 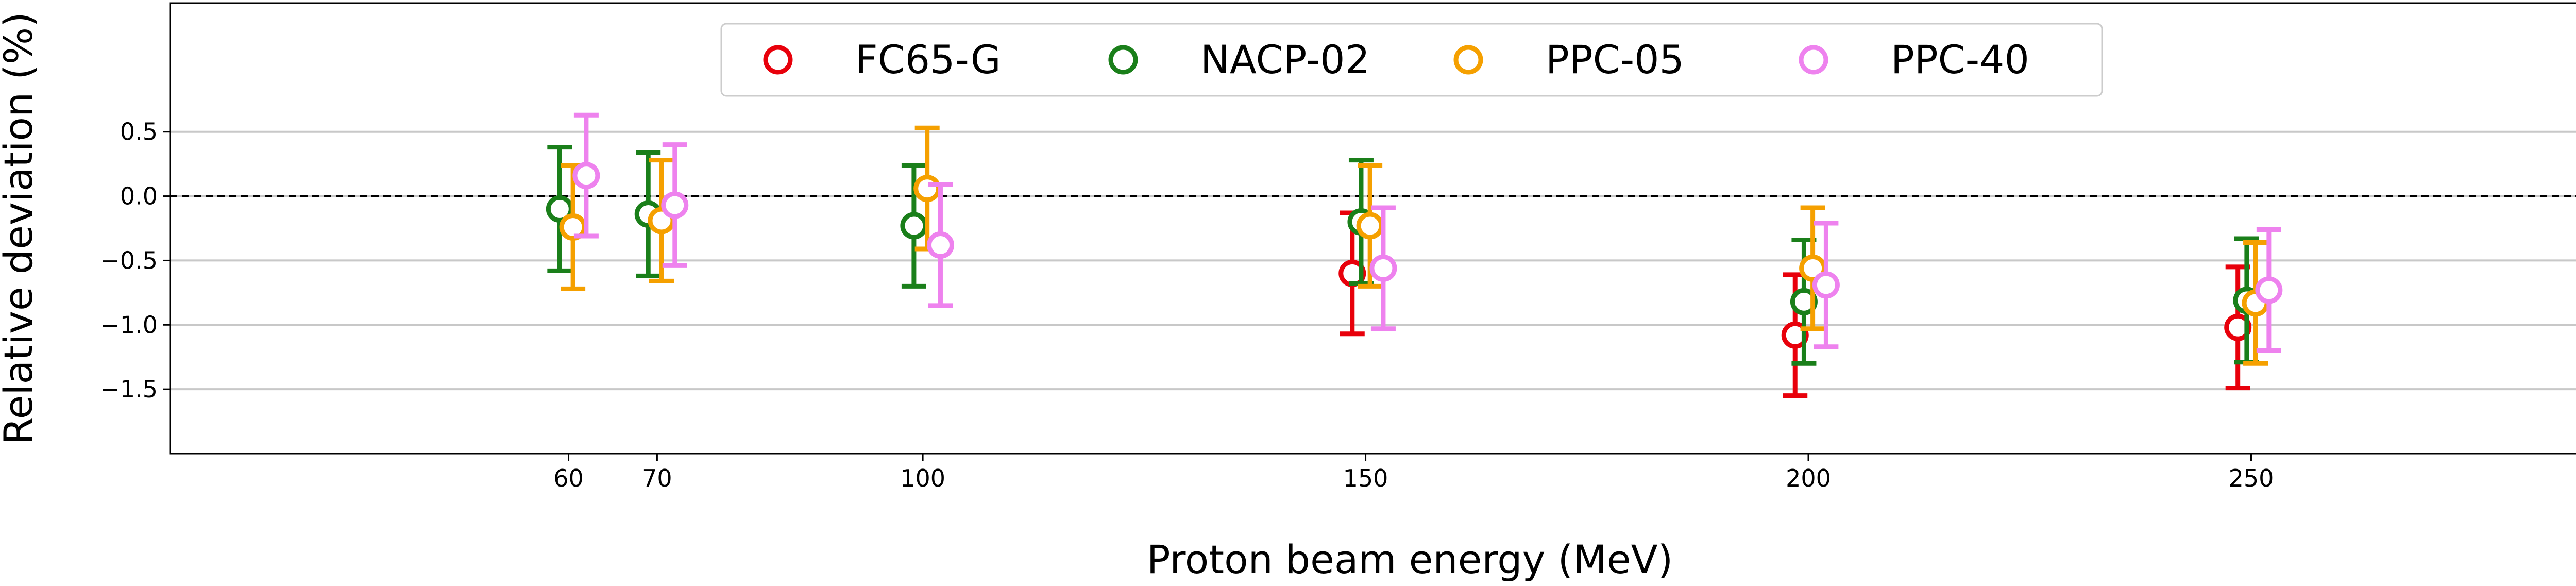 I want to click on x-ticks: 60 70 100 150 200 250, so click(x=1413, y=473).